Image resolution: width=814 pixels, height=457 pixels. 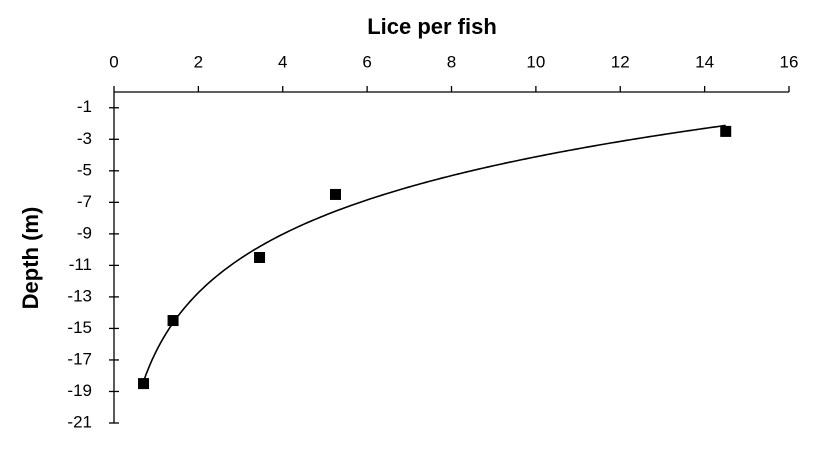 What do you see at coordinates (704, 61) in the screenshot?
I see `x-tick-label: 14` at bounding box center [704, 61].